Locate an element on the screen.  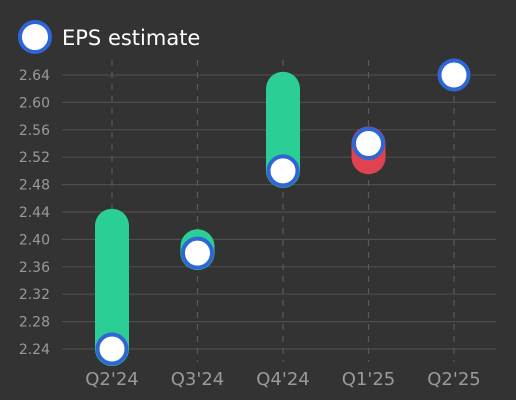
x-axis-ticks: Q2'24 Q3'24 Q4'24 Q1'25 Q2'25 is located at coordinates (282, 379).